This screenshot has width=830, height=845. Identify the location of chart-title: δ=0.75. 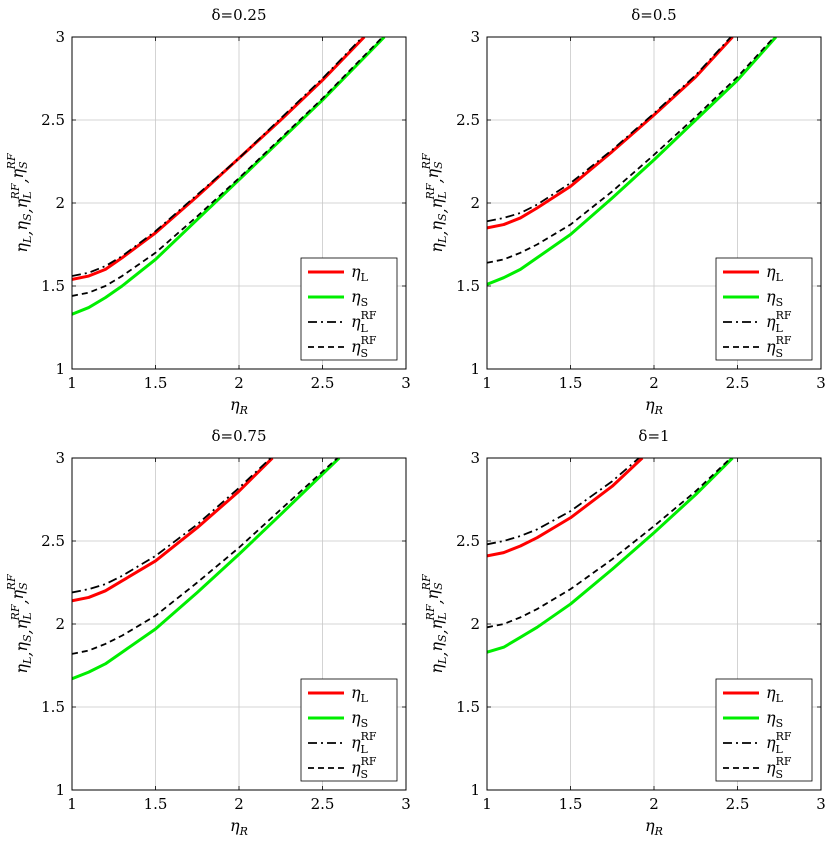
(239, 436).